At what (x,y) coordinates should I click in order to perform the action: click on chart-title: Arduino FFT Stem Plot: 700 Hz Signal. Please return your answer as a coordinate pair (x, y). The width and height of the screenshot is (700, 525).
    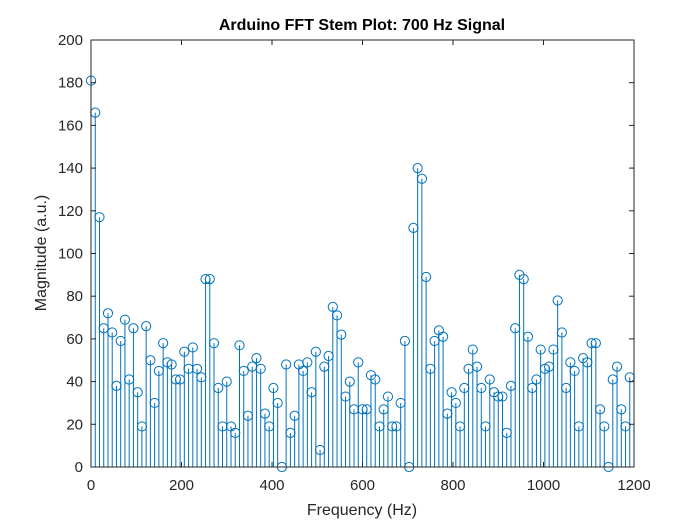
    Looking at the image, I should click on (362, 25).